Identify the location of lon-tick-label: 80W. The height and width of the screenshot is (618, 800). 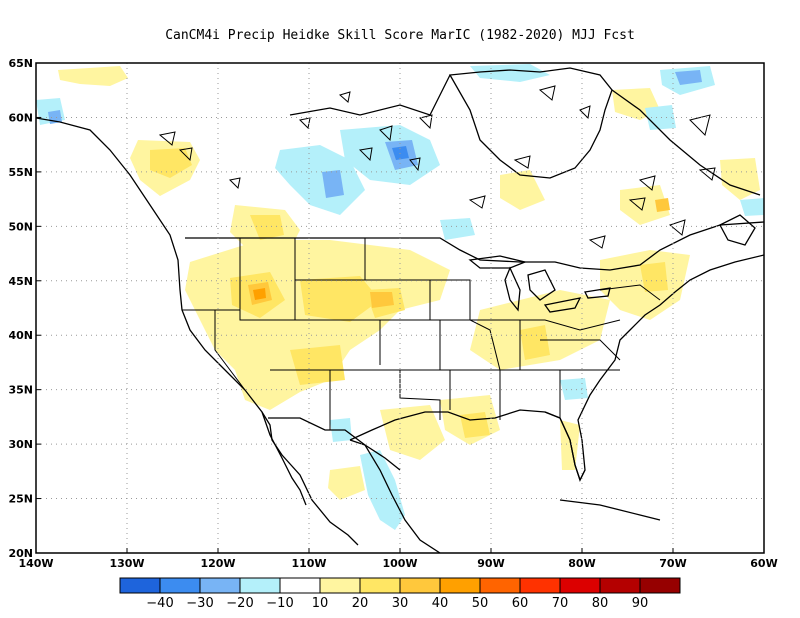
(581, 563).